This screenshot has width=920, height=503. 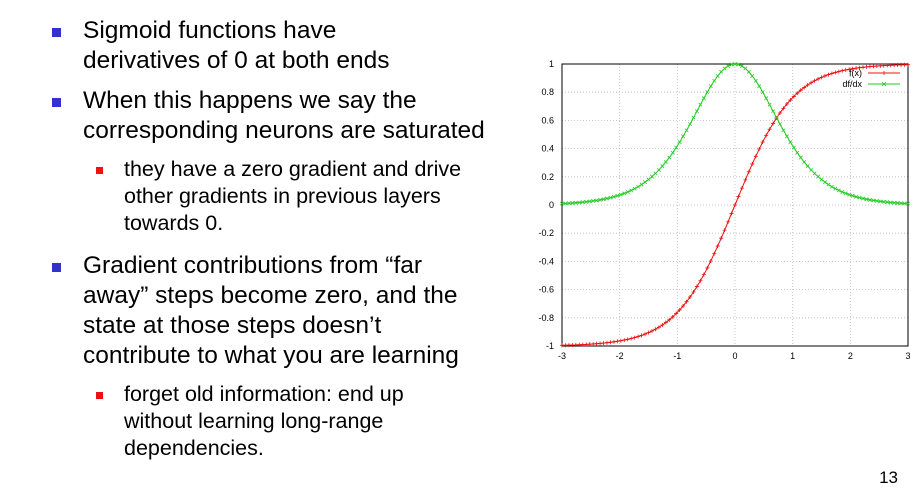 What do you see at coordinates (270, 295) in the screenshot?
I see `bullet-line: away” steps become zero, and the` at bounding box center [270, 295].